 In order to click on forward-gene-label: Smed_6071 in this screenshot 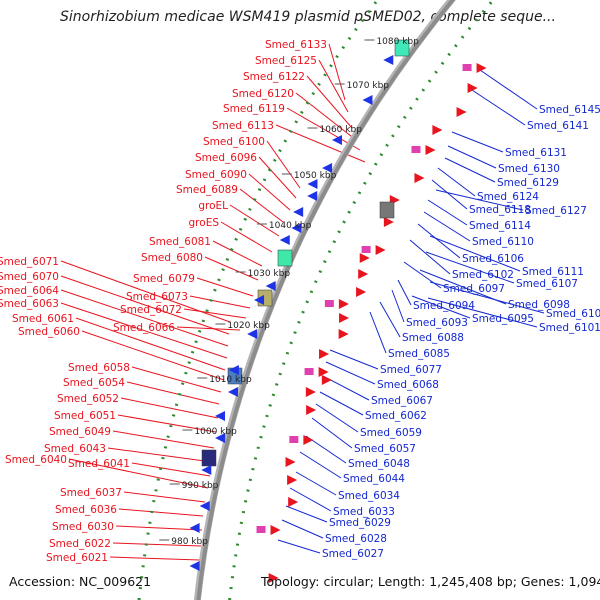, I will do `click(29, 262)`.